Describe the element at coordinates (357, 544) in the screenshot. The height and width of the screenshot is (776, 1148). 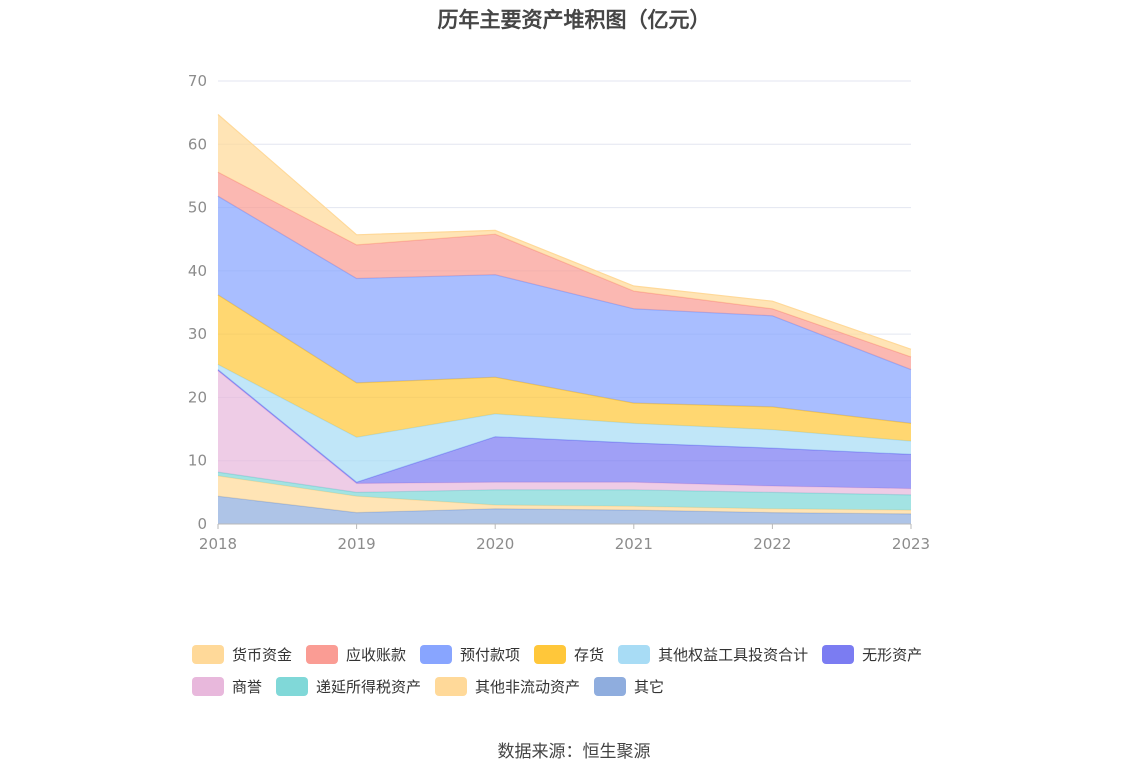
I see `x-tick-label: 2019` at that location.